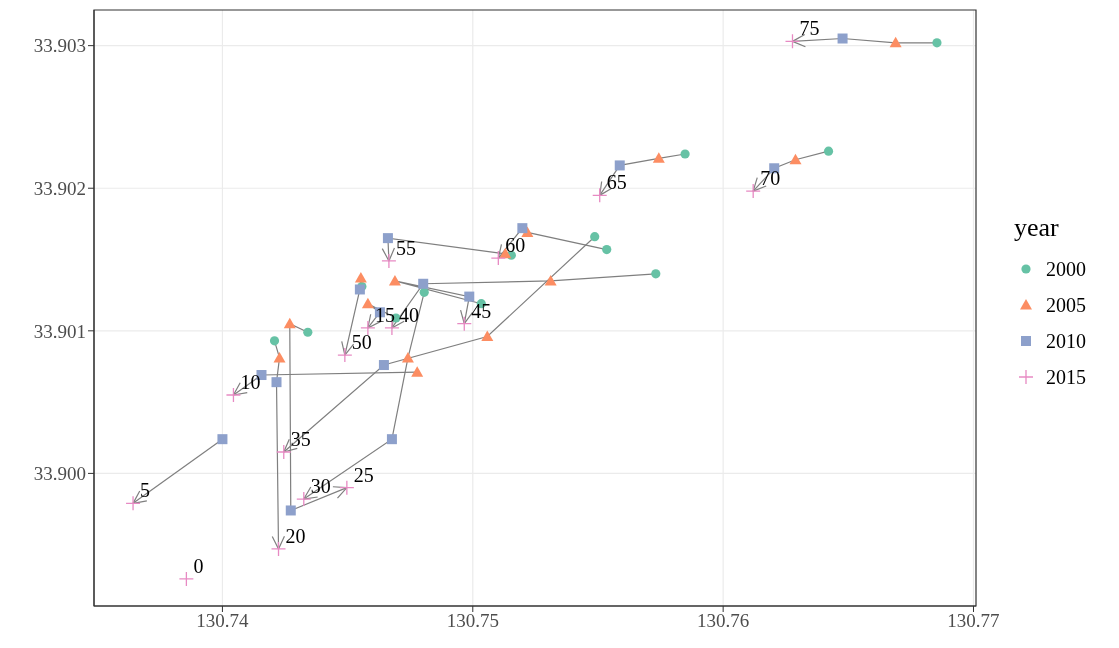  Describe the element at coordinates (1066, 341) in the screenshot. I see `legend-label: 2010` at that location.